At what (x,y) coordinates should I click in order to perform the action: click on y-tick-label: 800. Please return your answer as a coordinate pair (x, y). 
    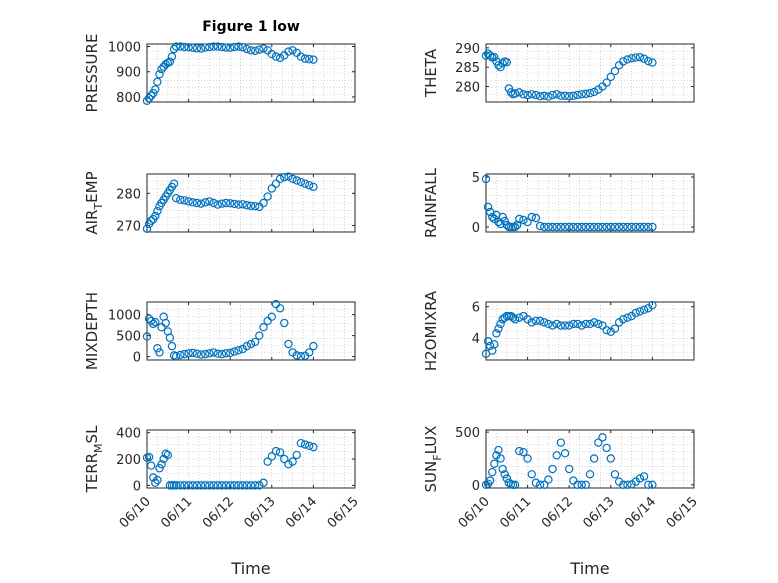
    Looking at the image, I should click on (128, 98).